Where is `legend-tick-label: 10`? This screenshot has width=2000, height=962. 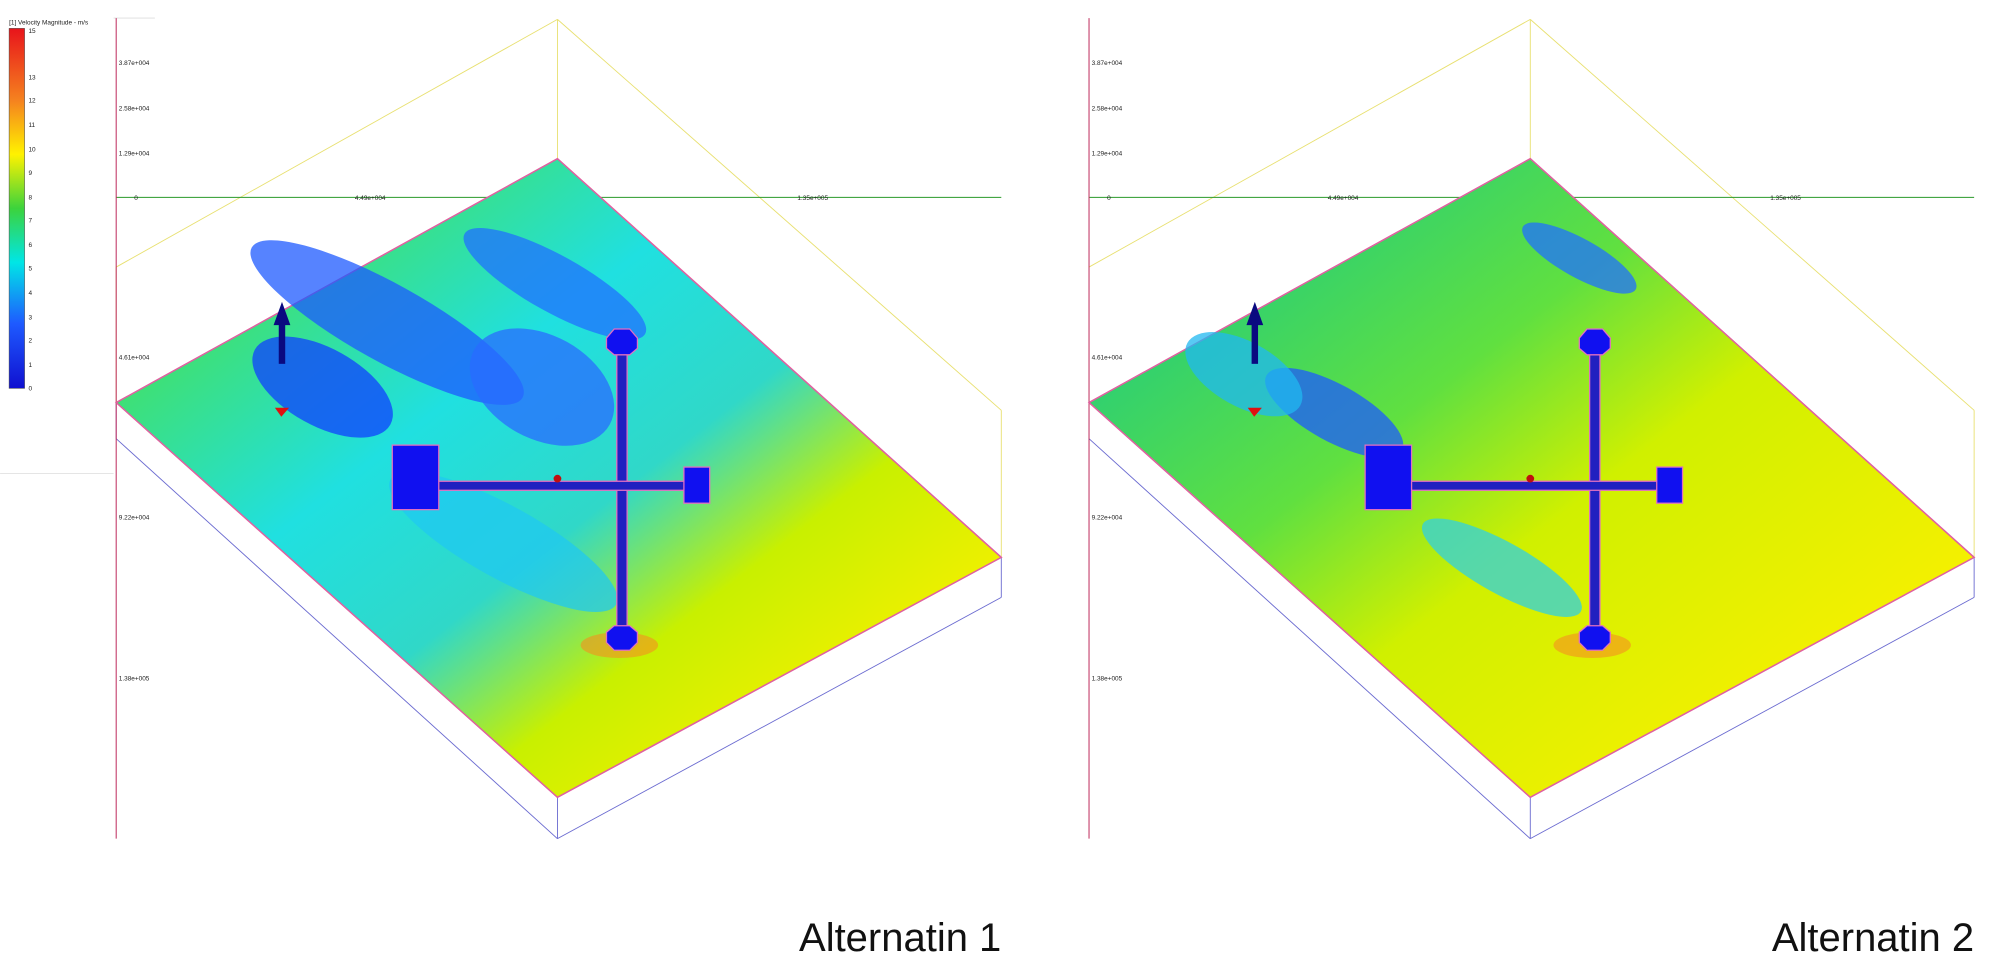 legend-tick-label: 10 is located at coordinates (32, 150).